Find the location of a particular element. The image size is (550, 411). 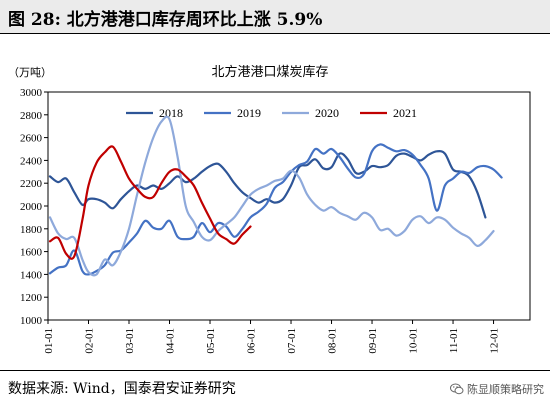

x-tick-label-9: 10-01 is located at coordinates (414, 341).